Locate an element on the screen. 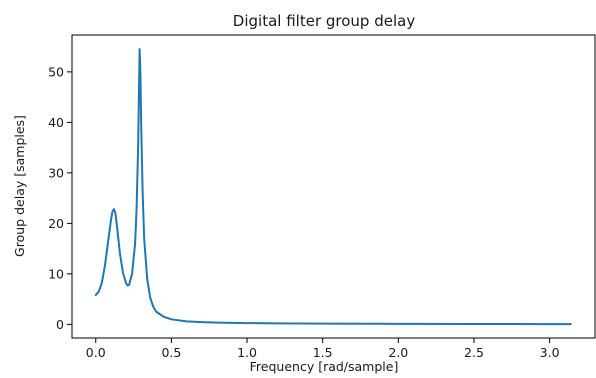  x-axis-label: Frequency [rad/sample] is located at coordinates (324, 366).